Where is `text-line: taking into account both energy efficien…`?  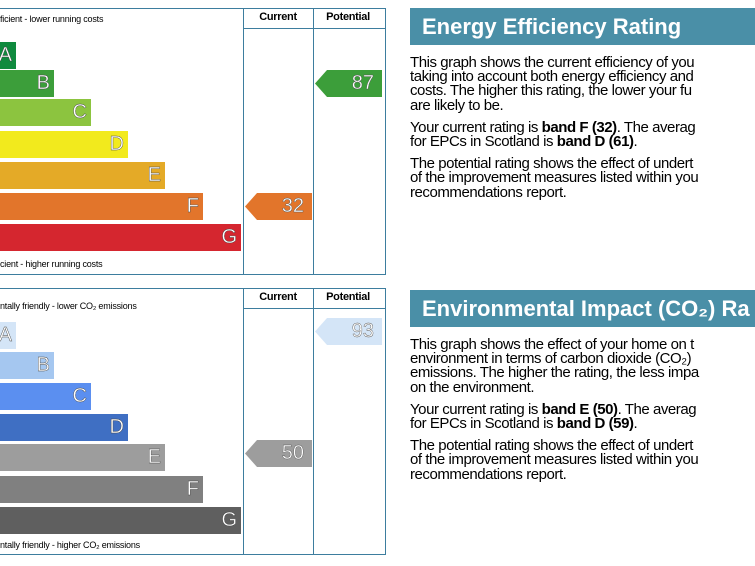
text-line: taking into account both energy efficien… is located at coordinates (552, 77).